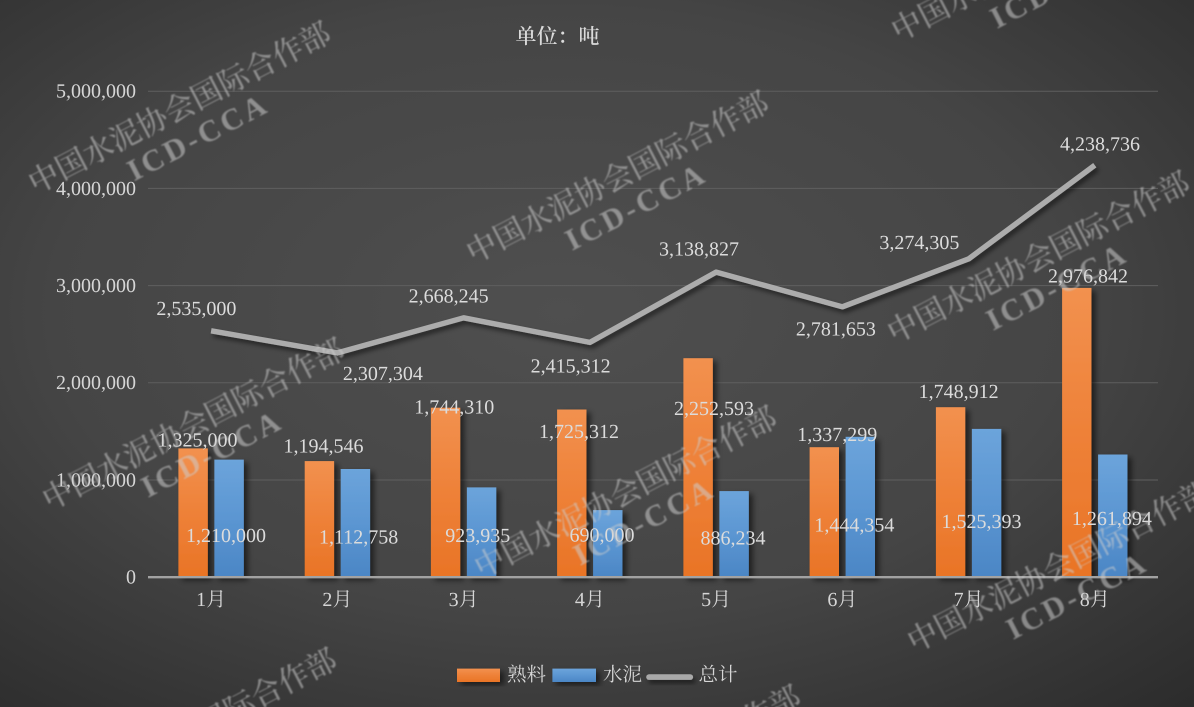 The image size is (1194, 707). What do you see at coordinates (454, 600) in the screenshot?
I see `svg-text: 3` at bounding box center [454, 600].